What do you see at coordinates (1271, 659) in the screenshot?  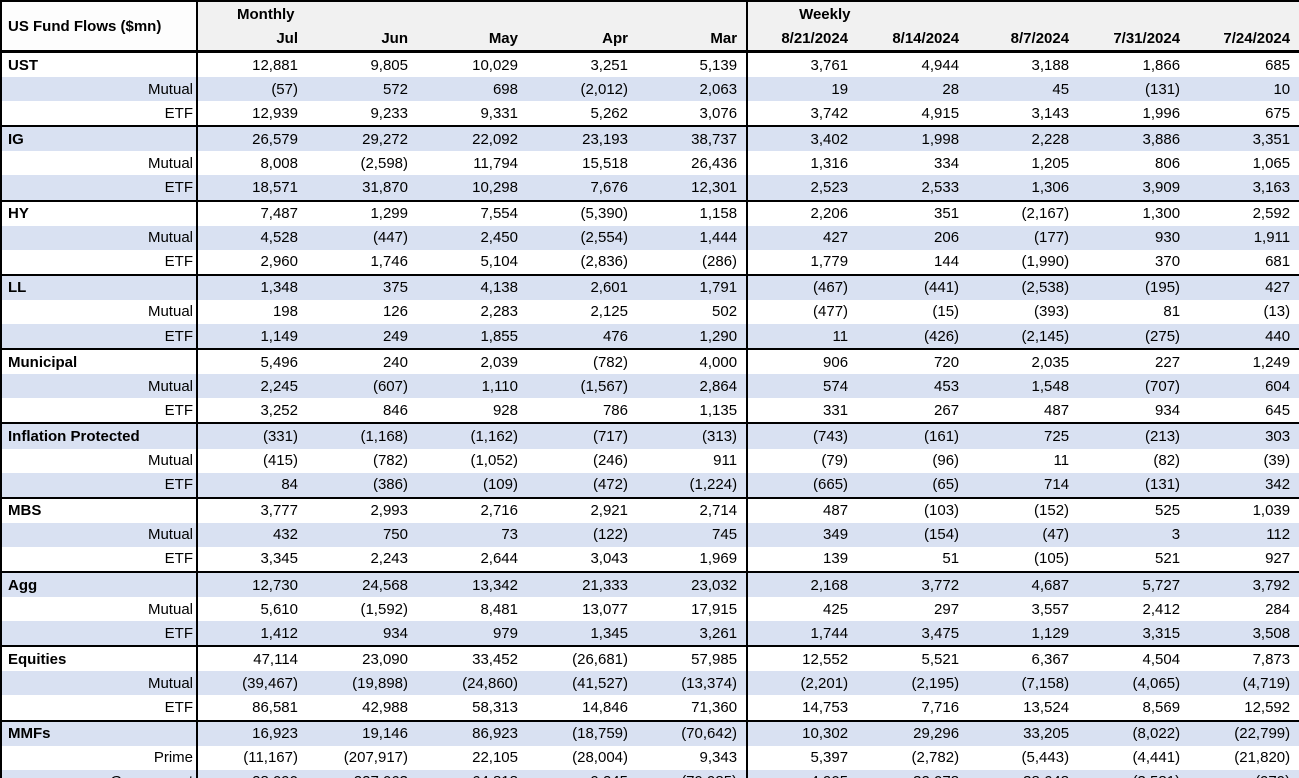 I see `weekly-value-cell: 7,873` at bounding box center [1271, 659].